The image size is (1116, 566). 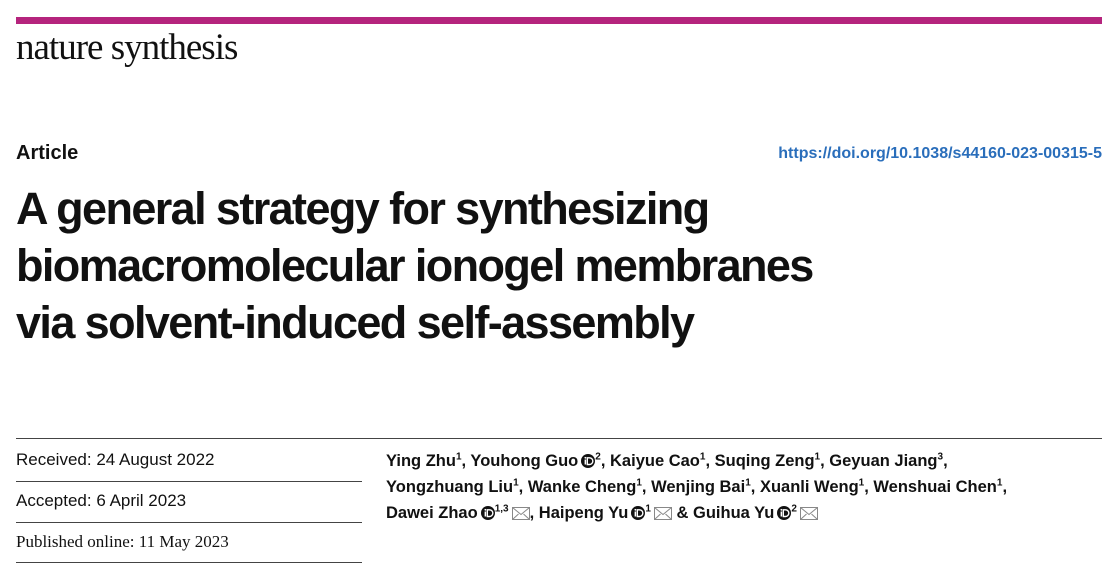 I want to click on affiliation: 3, so click(x=940, y=457).